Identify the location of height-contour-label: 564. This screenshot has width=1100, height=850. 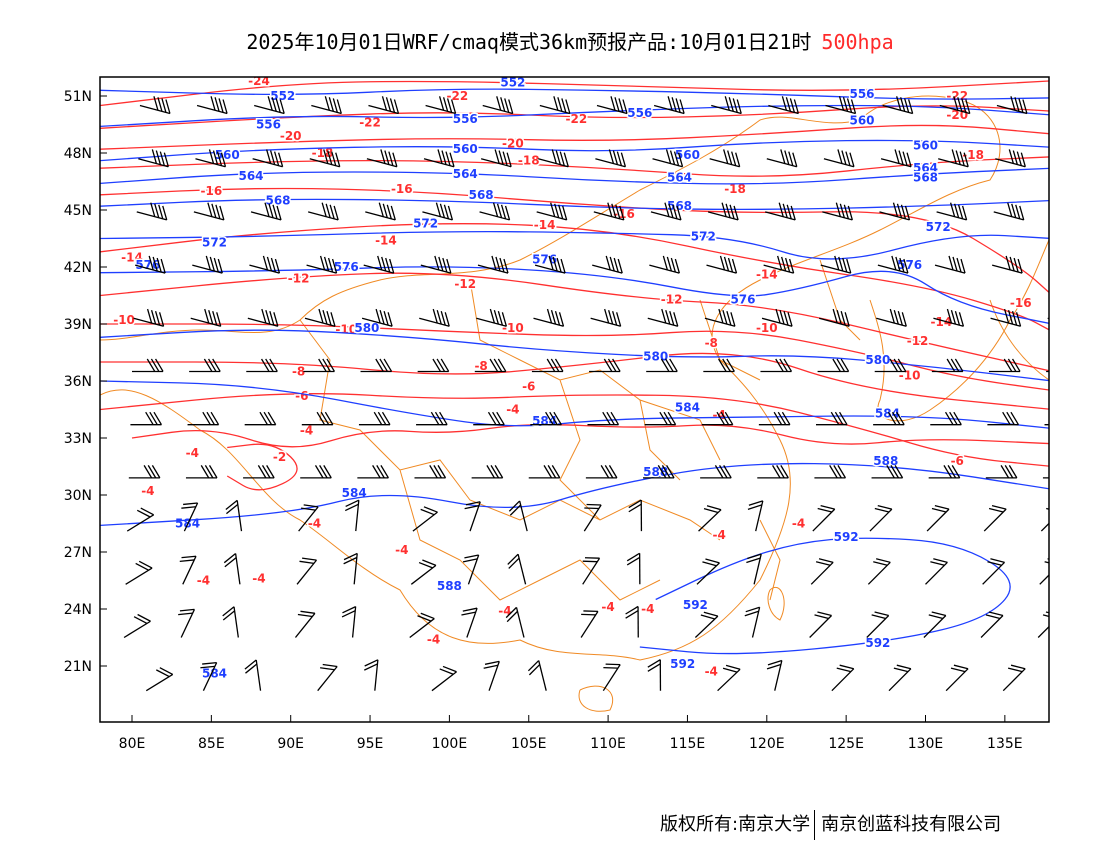
(925, 168).